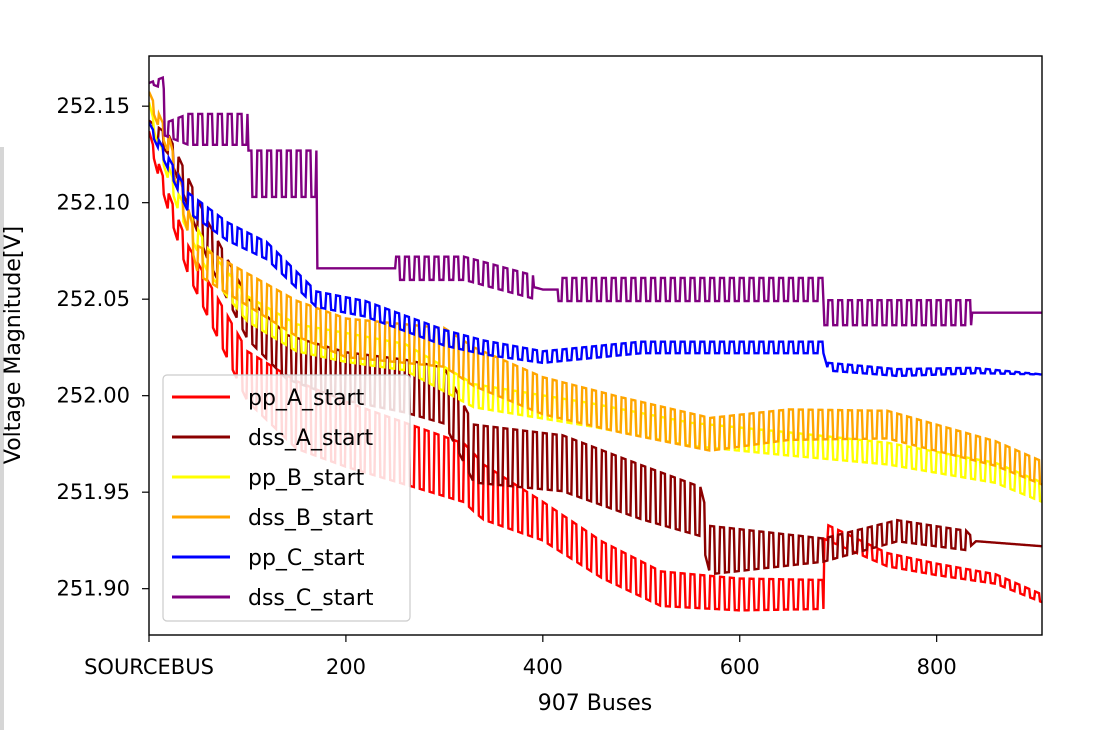  Describe the element at coordinates (306, 478) in the screenshot. I see `legend-label-pp_B_start: pp_B_start` at that location.